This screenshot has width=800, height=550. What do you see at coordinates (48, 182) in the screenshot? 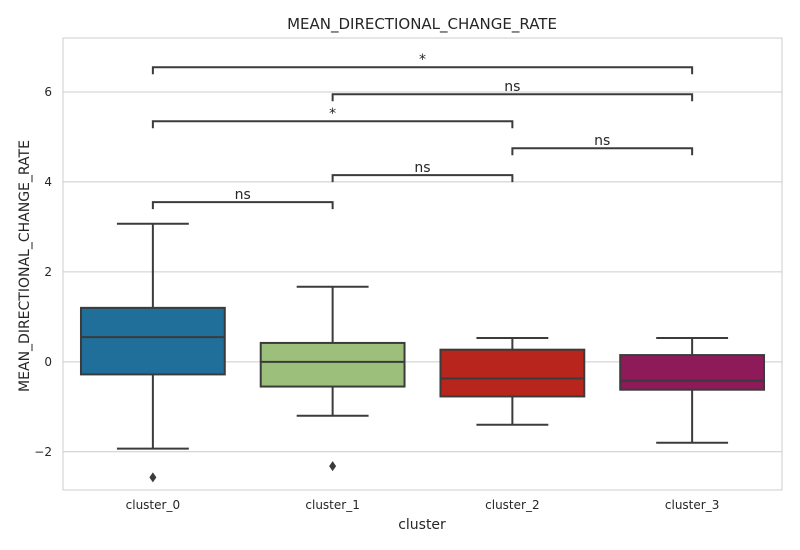
I see `y-tick-label: 4` at bounding box center [48, 182].